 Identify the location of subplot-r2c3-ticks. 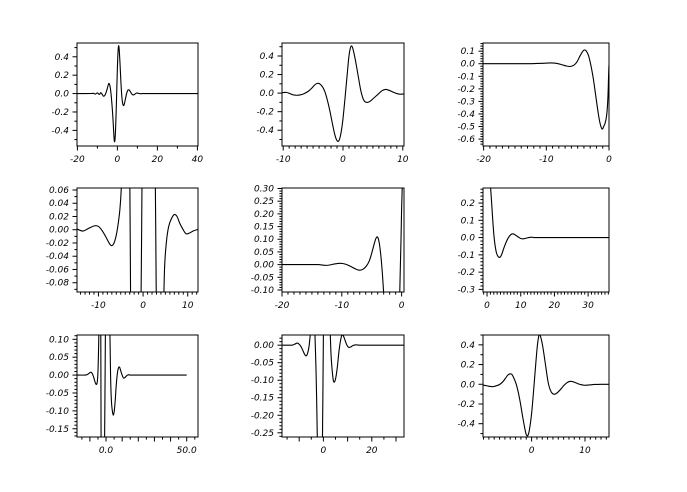
(543, 242).